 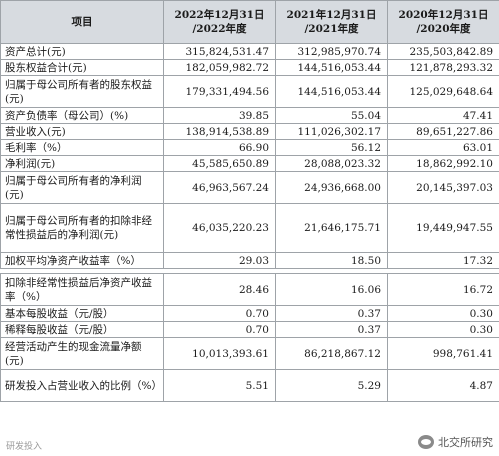 I want to click on row-label: 营业收入(元), so click(x=82, y=131).